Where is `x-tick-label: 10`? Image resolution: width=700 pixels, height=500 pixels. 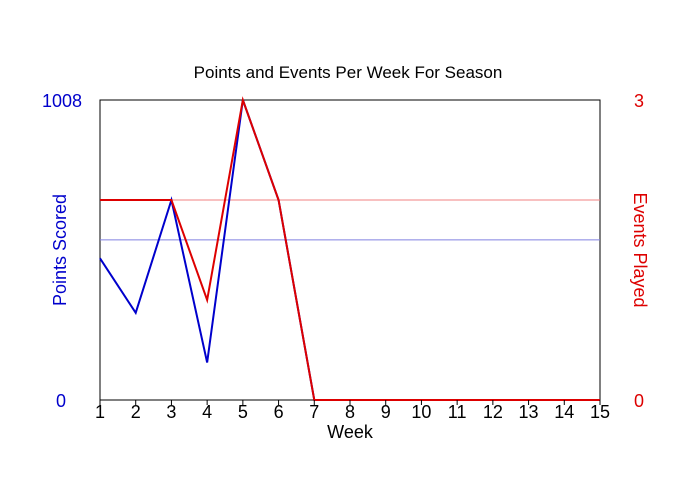
x-tick-label: 10 is located at coordinates (421, 412).